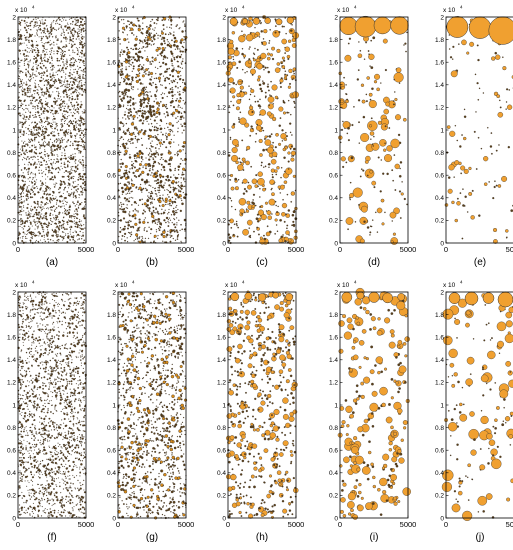  Describe the element at coordinates (262, 130) in the screenshot. I see `particle-layer` at that location.